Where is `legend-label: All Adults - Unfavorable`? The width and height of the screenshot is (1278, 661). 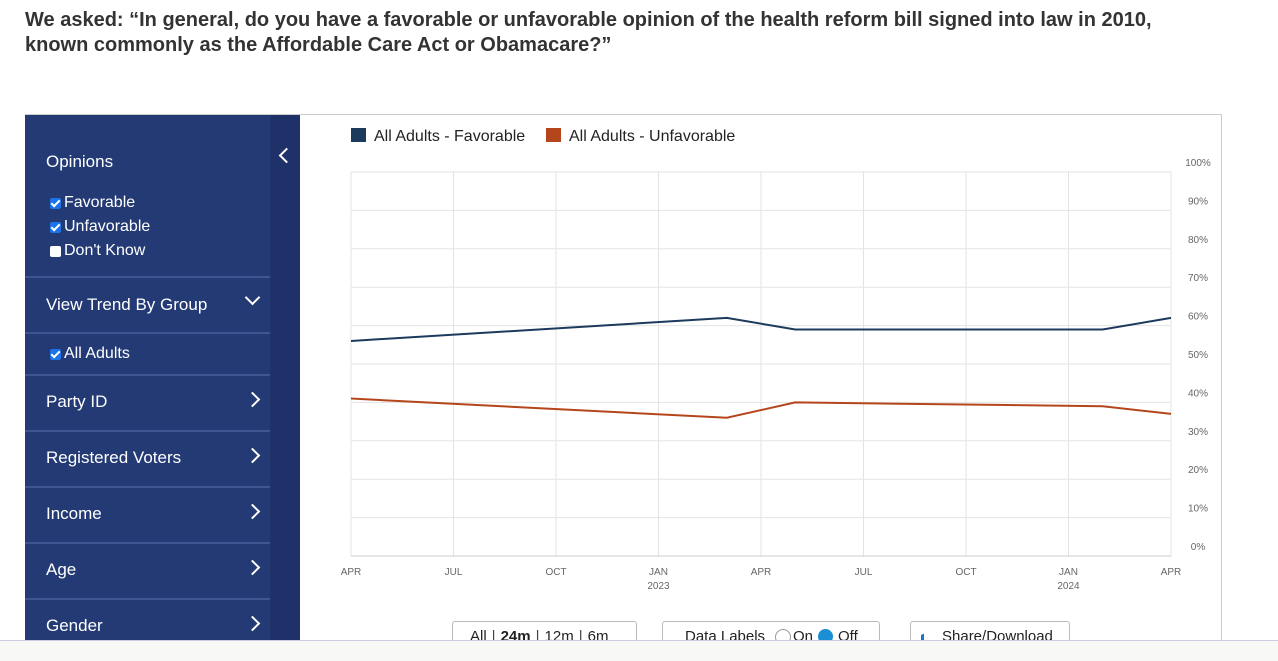 legend-label: All Adults - Unfavorable is located at coordinates (652, 136).